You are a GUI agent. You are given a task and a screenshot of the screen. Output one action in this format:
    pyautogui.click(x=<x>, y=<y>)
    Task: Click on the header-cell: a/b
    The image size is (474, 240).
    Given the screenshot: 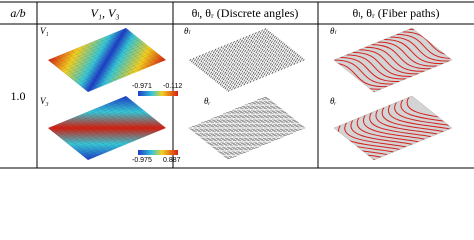 What is the action you would take?
    pyautogui.click(x=17, y=13)
    